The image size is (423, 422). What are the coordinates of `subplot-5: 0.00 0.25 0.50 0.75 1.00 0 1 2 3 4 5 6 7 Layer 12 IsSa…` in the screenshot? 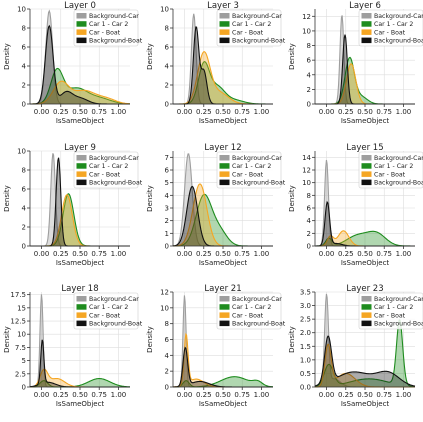 It's located at (216, 205).